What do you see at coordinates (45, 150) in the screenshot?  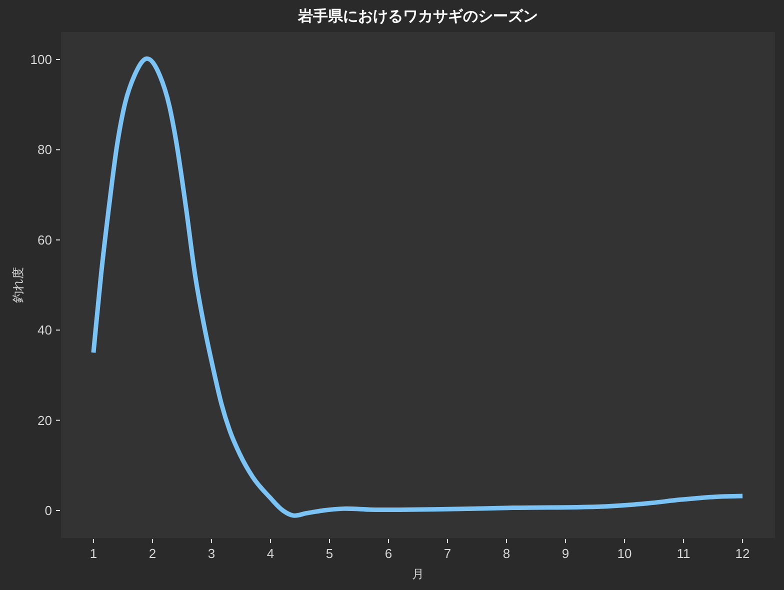 I see `y-tick-label: 80` at bounding box center [45, 150].